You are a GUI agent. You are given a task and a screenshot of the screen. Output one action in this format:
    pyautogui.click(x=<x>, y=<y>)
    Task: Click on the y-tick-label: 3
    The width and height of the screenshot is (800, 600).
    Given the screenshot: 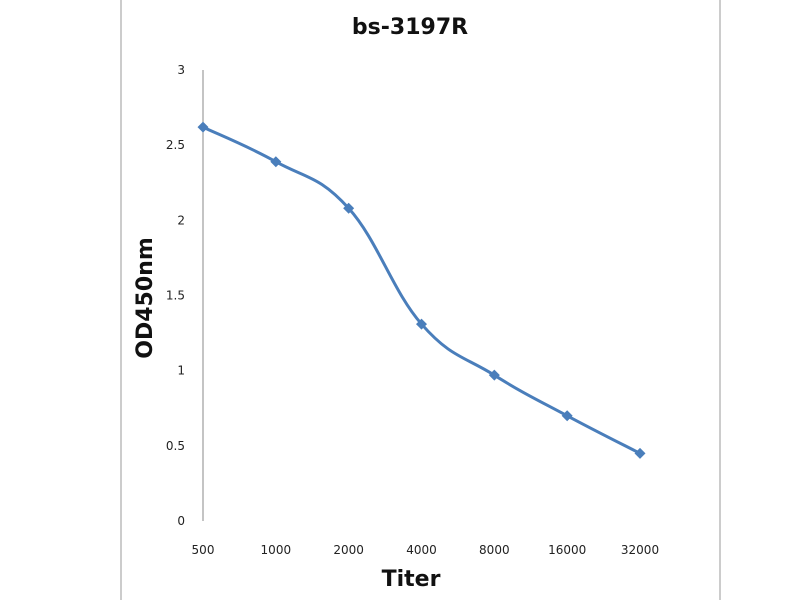 What is the action you would take?
    pyautogui.click(x=181, y=70)
    